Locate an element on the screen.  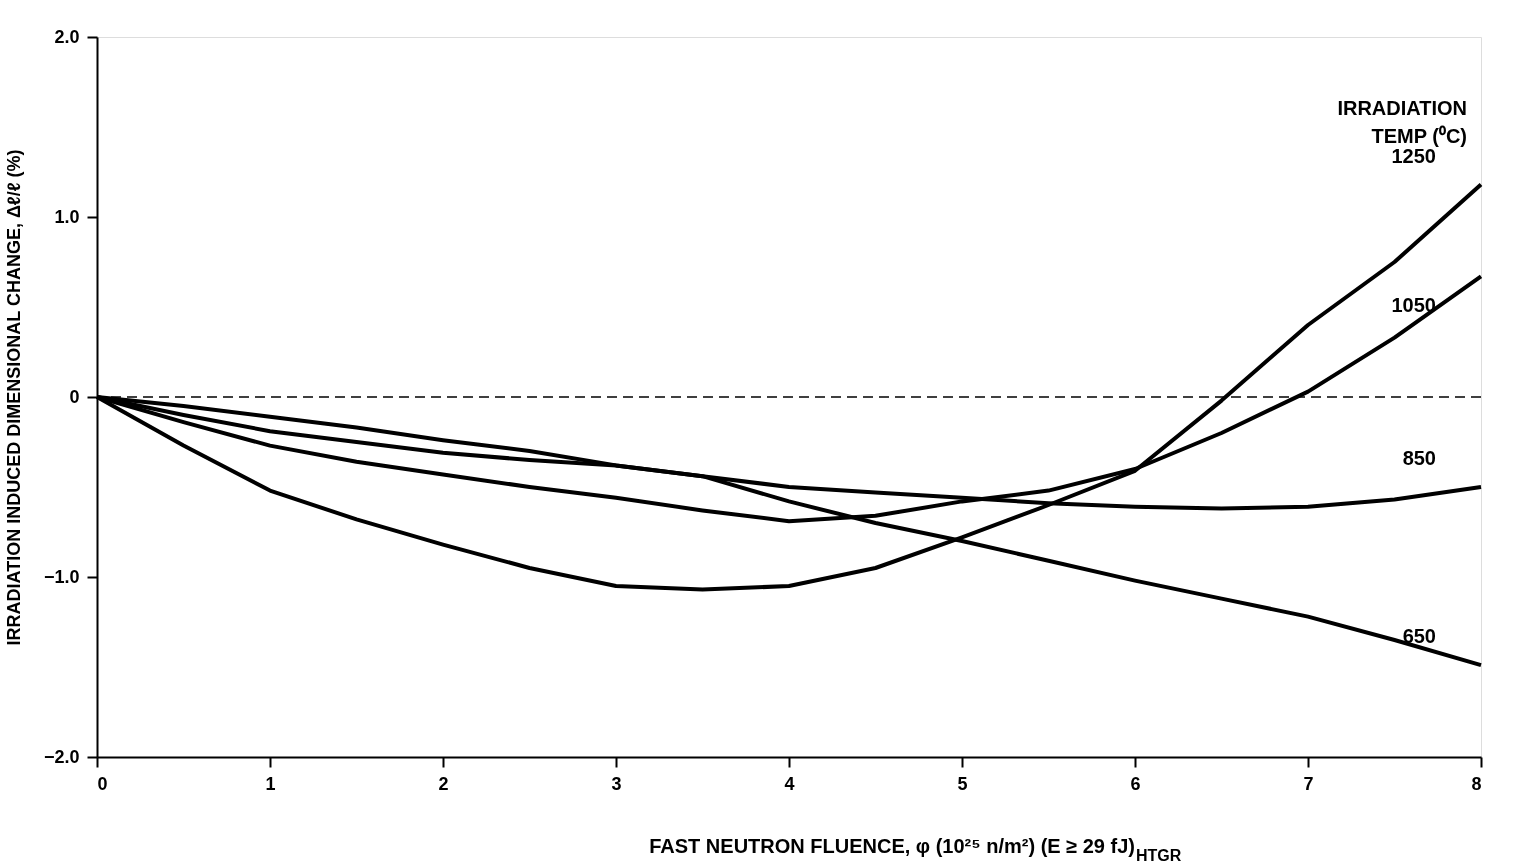
x-tick-label: 4 is located at coordinates (789, 783).